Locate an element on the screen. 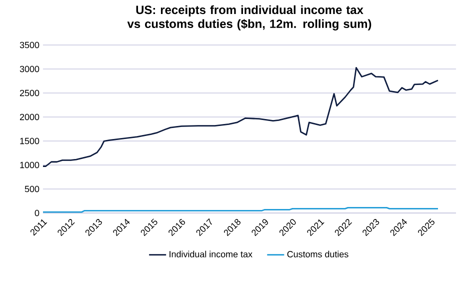 This screenshot has height=293, width=471. y-tick-label: 2000 is located at coordinates (30, 117).